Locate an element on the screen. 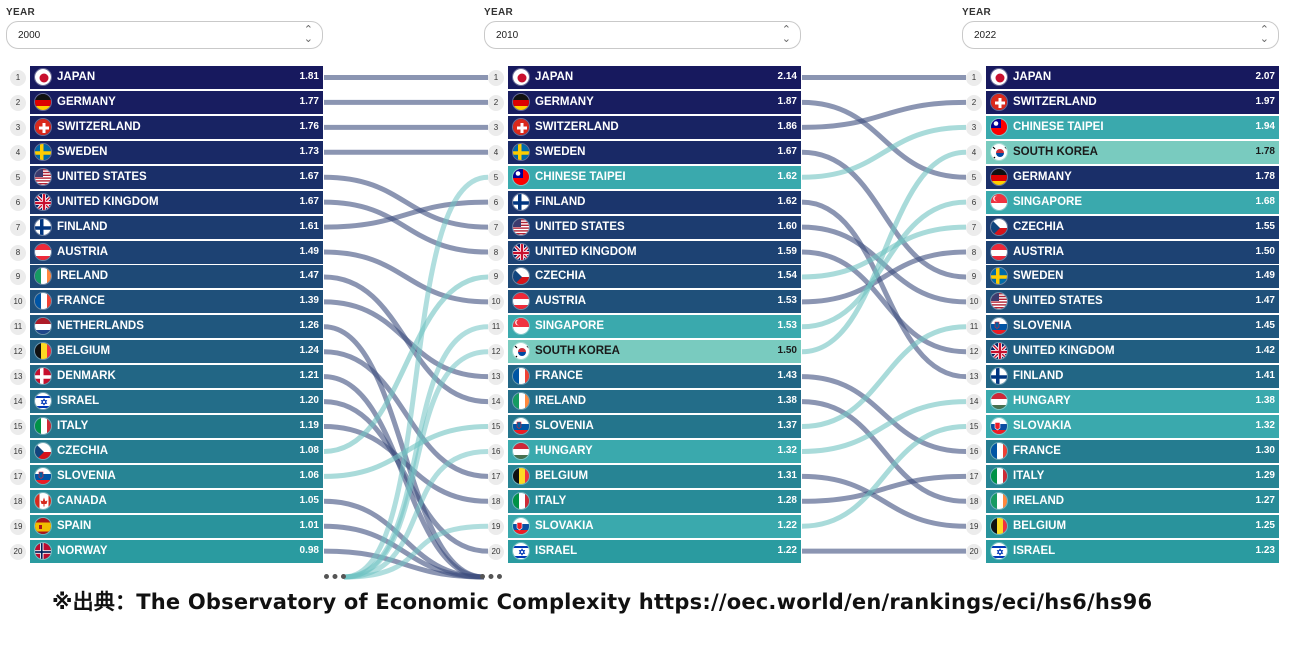  ranking-row: 8 AUSTRIA 1.50 is located at coordinates (1120, 252).